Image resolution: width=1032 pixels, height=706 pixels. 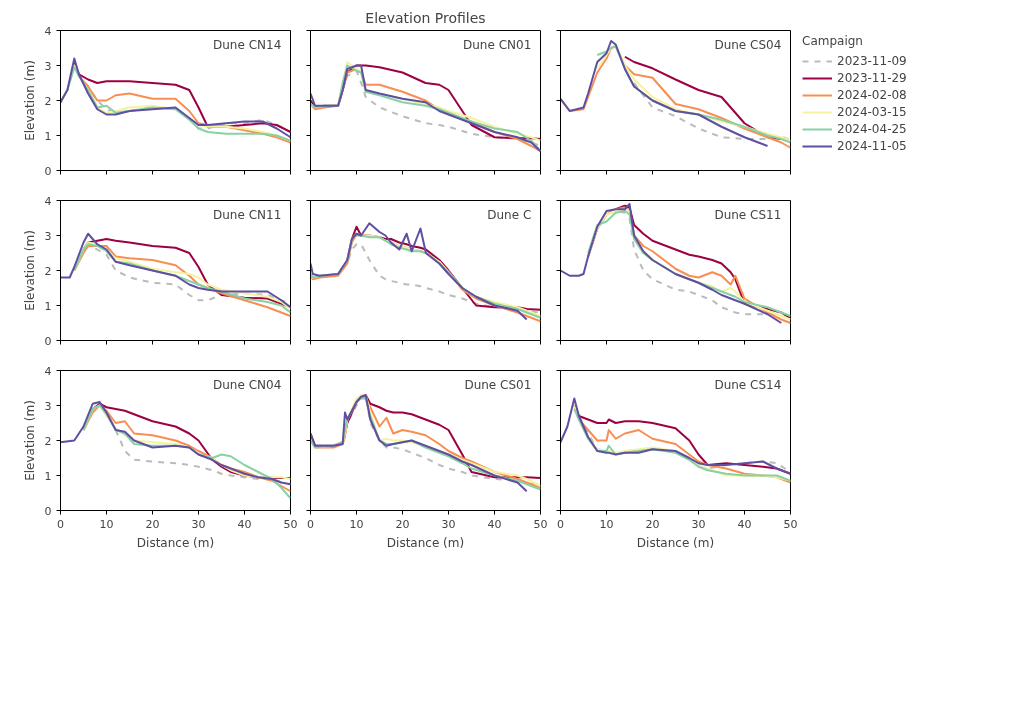 I want to click on text: Dune CS01, so click(x=498, y=384).